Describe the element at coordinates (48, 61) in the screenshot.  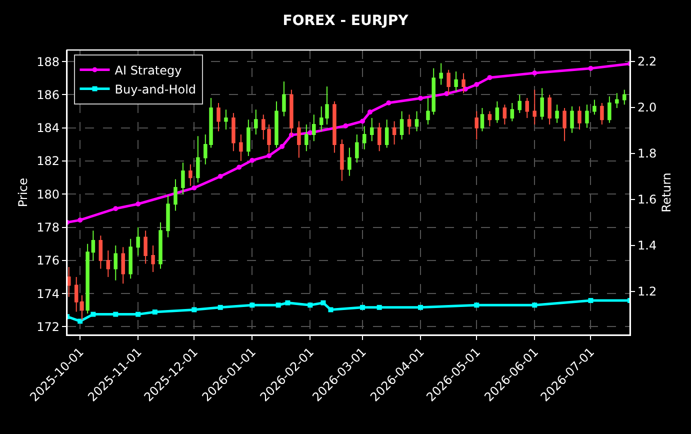
I see `y-tick-label: 188` at that location.